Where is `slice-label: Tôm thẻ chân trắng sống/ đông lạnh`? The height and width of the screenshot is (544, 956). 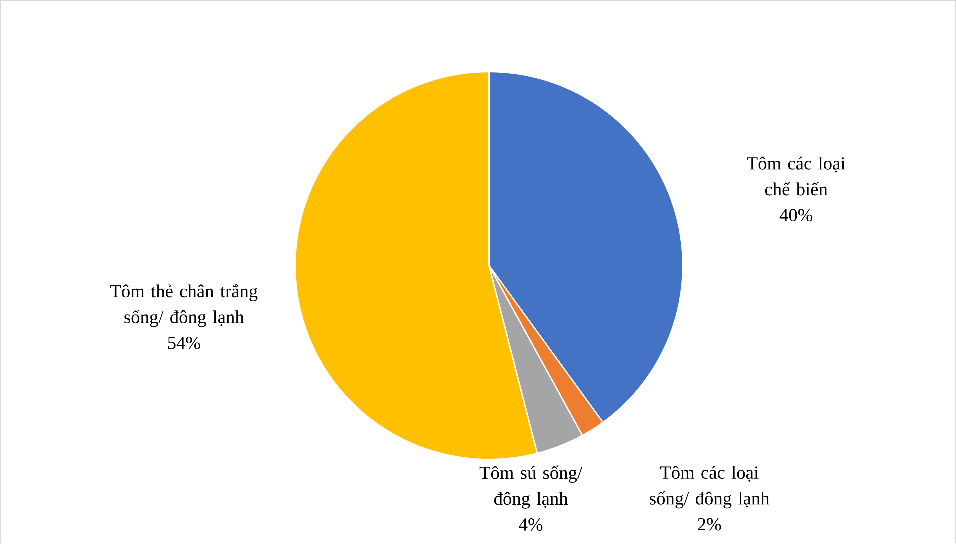
slice-label: Tôm thẻ chân trắng sống/ đông lạnh is located at coordinates (184, 306).